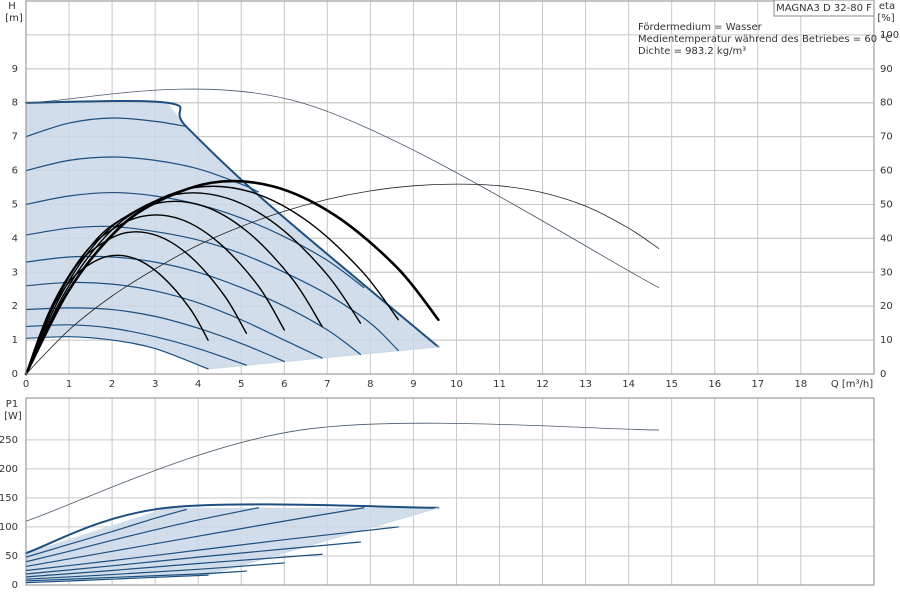 The height and width of the screenshot is (600, 900). Describe the element at coordinates (14, 18) in the screenshot. I see `y-axis-unit: [m]` at that location.